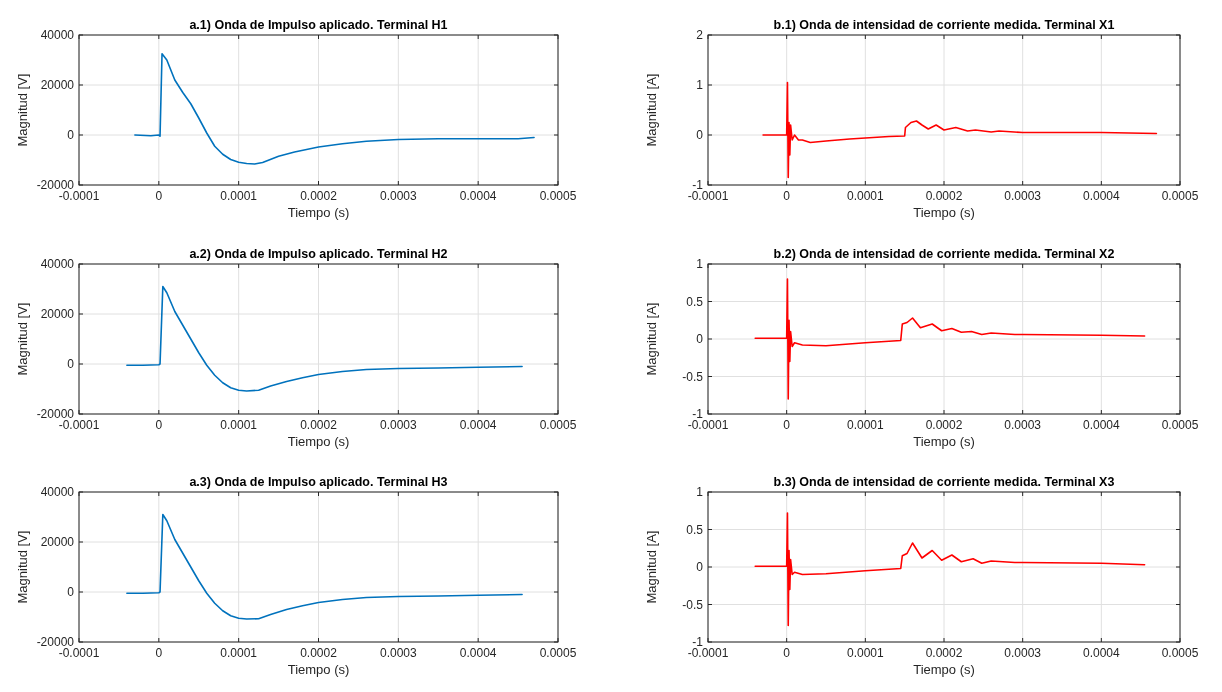 This screenshot has height=692, width=1222. Describe the element at coordinates (318, 482) in the screenshot. I see `chart-title: a.3) Onda de Impulso aplicado. Terminal H3` at that location.